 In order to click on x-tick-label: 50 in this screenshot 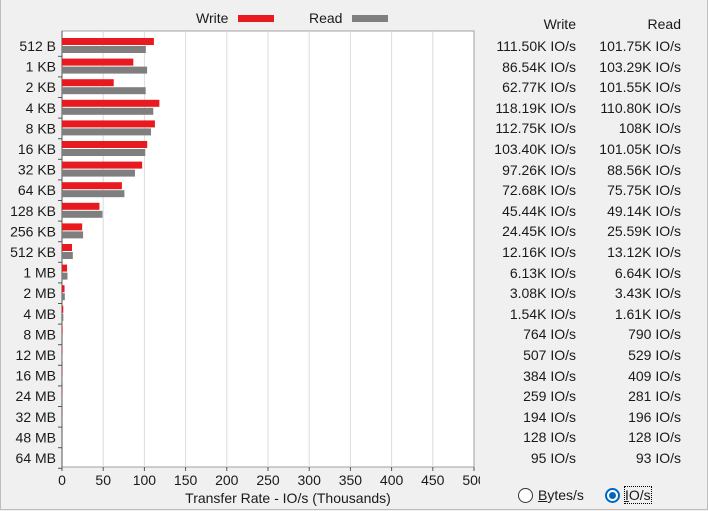, I will do `click(103, 480)`.